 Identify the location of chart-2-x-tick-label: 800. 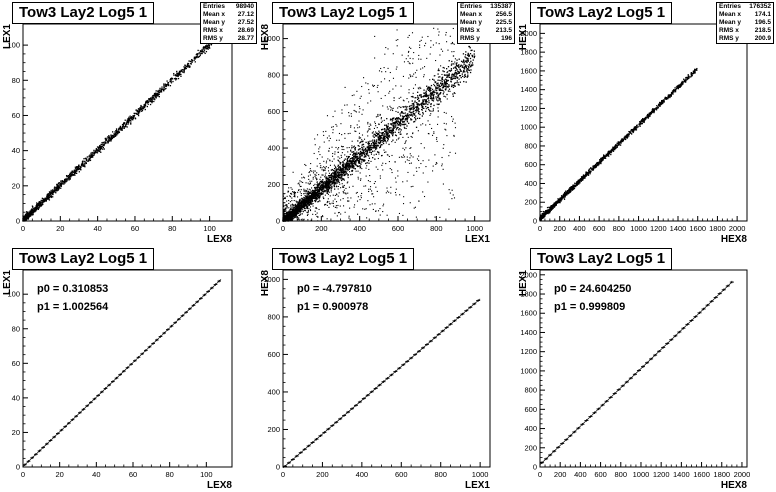
(436, 228).